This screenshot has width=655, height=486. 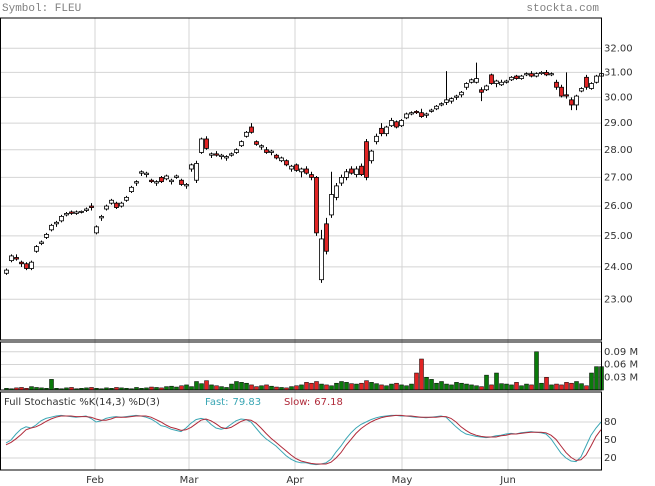 I want to click on x-tick-label: Feb, so click(x=95, y=480).